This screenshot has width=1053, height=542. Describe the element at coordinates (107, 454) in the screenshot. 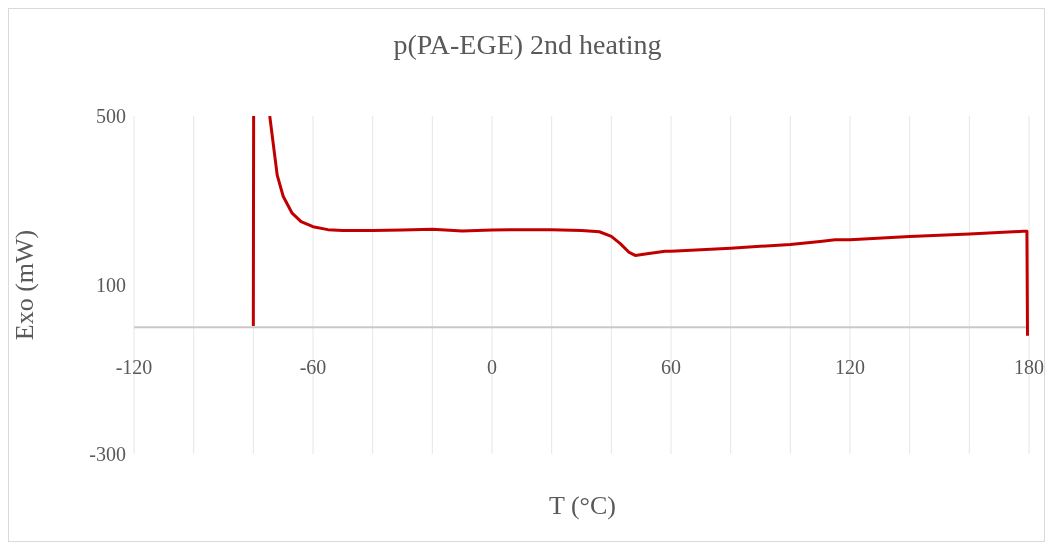

I see `y-tick-label: -300` at that location.